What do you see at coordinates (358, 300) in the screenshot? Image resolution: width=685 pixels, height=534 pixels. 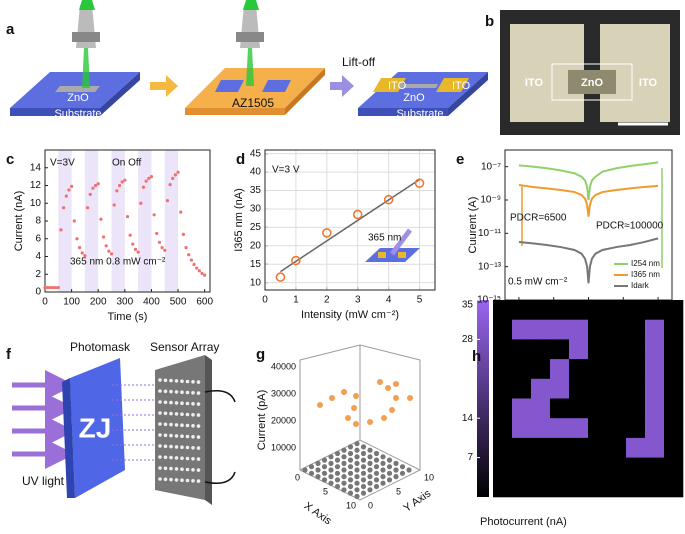 I see `x-tick-label: 3` at bounding box center [358, 300].